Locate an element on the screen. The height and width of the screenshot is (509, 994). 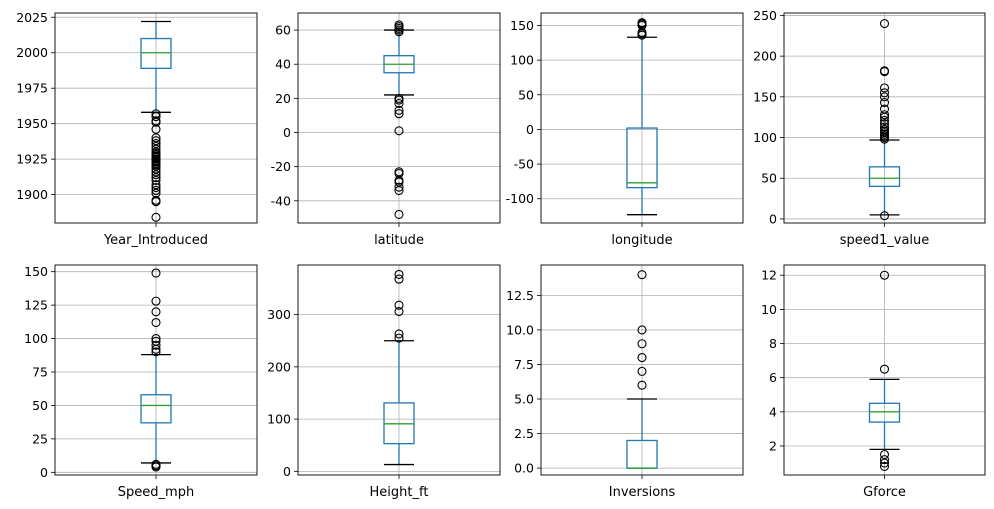
y-tick-label: 7.5 is located at coordinates (524, 364).